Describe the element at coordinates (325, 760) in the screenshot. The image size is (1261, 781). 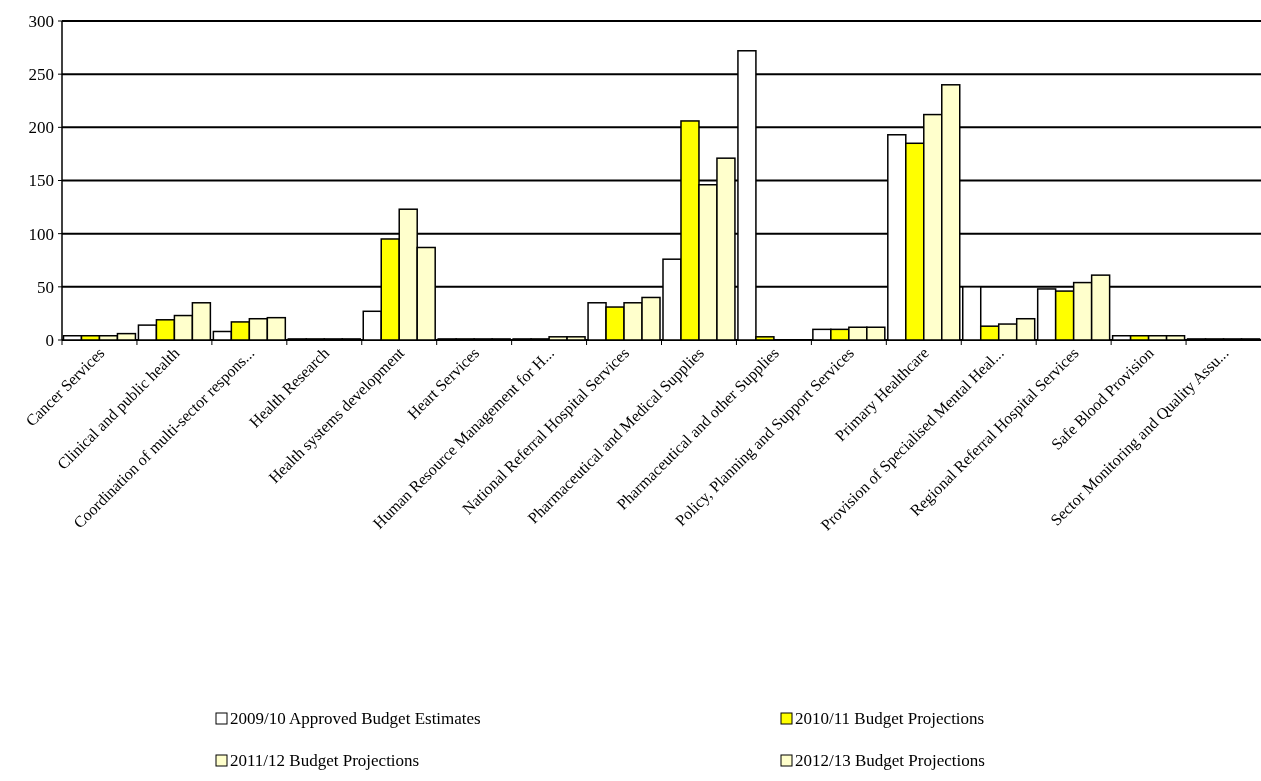
I see `legend-label: 2011/12 Budget Projections` at that location.